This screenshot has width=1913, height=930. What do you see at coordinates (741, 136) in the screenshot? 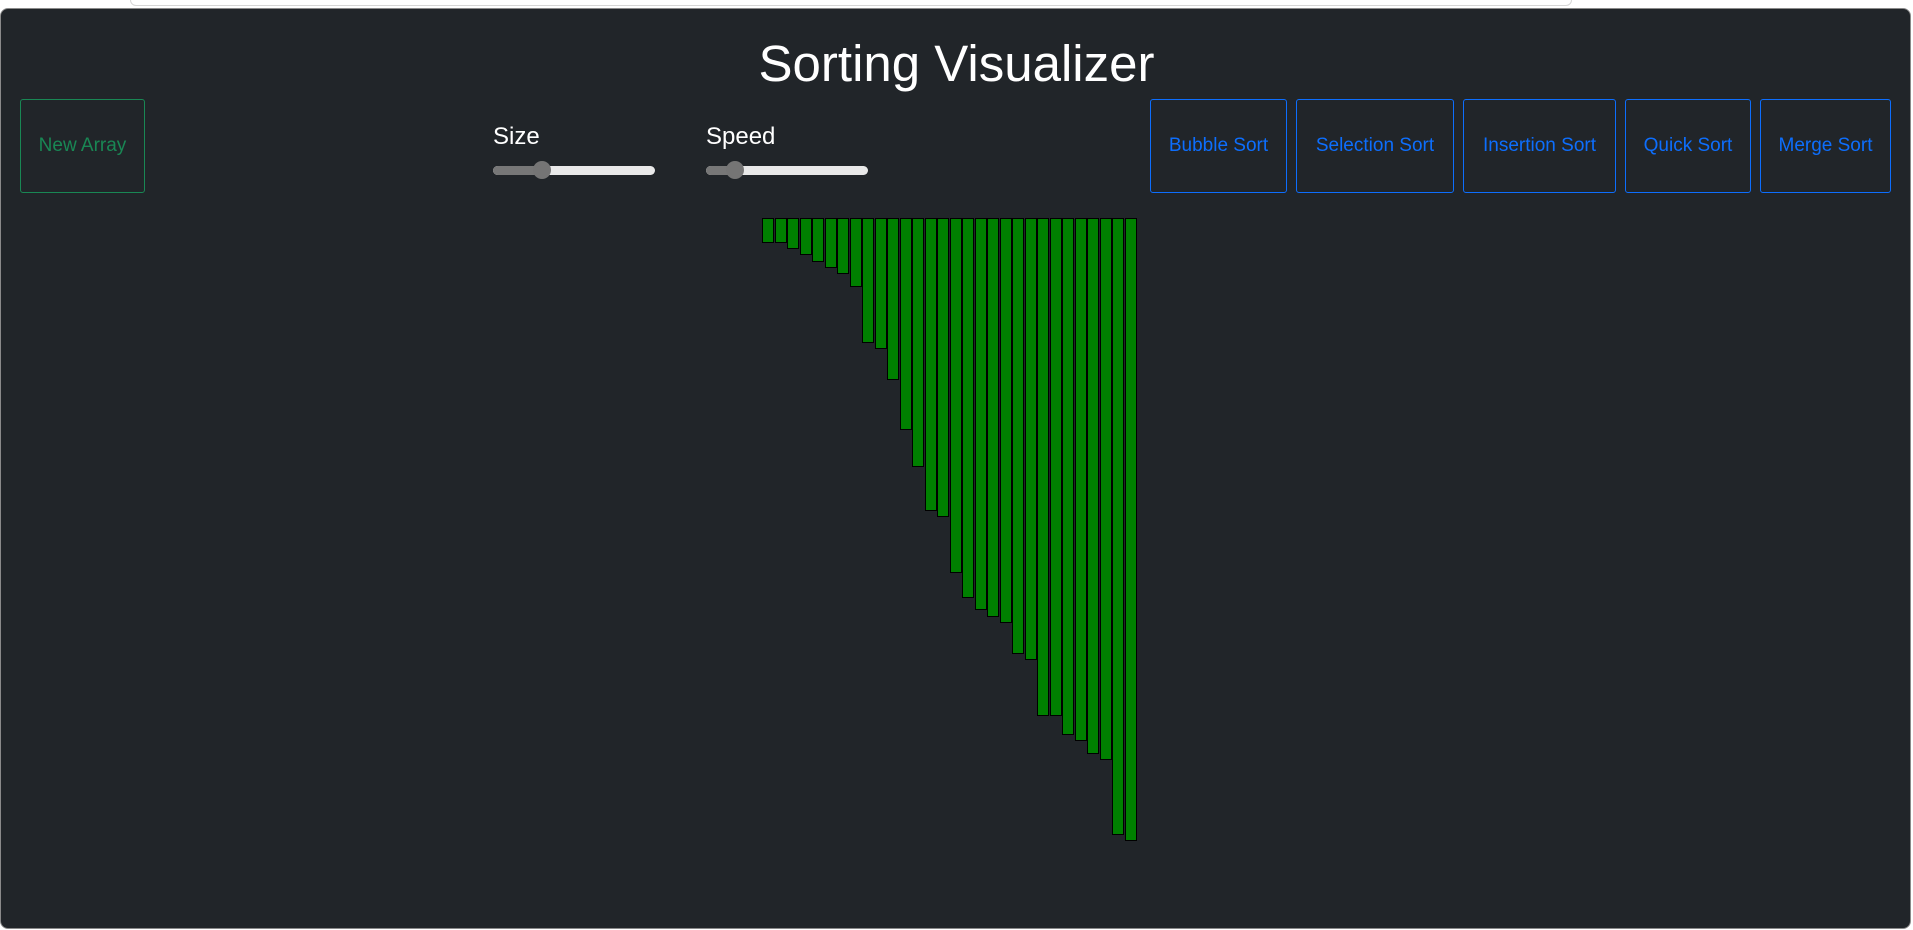
I see `speed-label: Speed` at bounding box center [741, 136].